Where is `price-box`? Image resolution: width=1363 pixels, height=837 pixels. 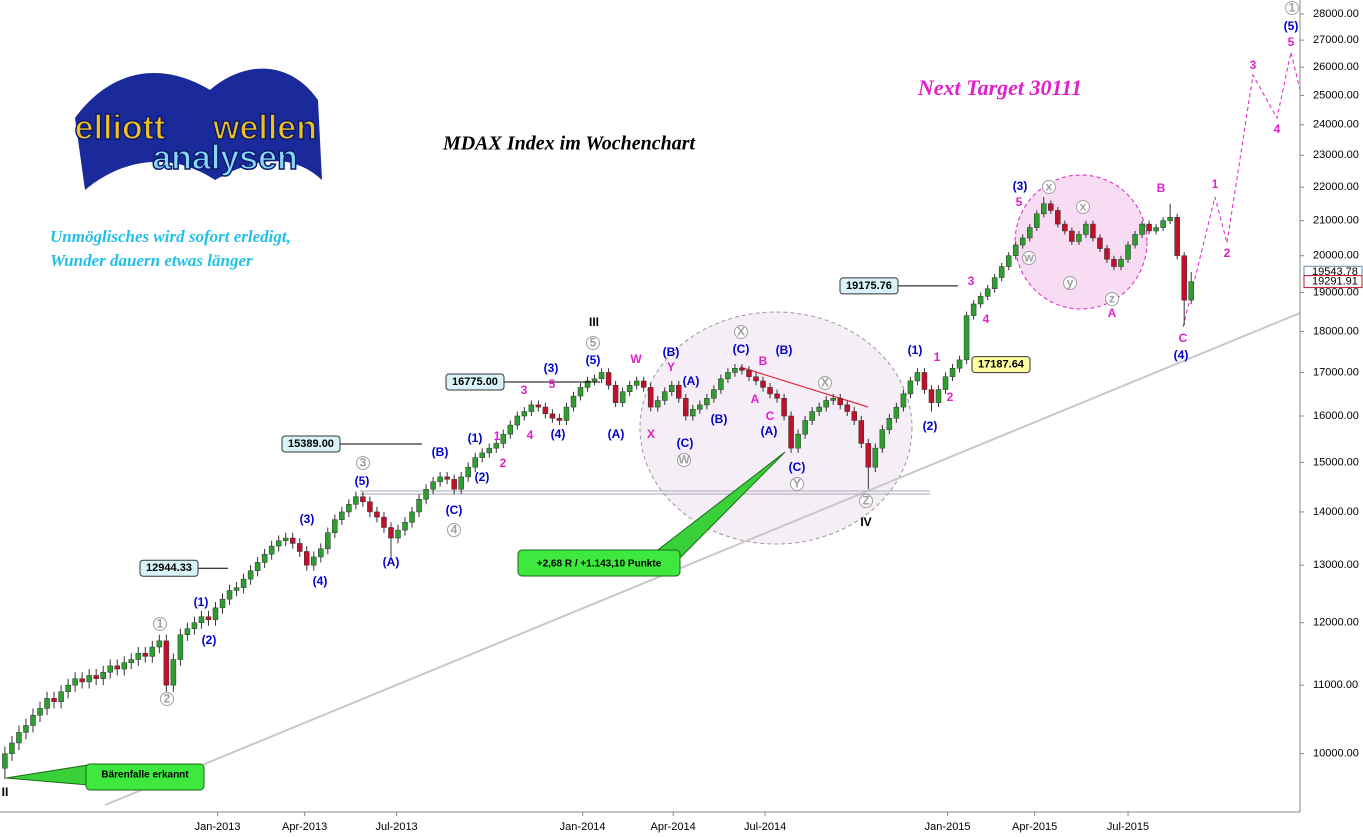
price-box is located at coordinates (1333, 282).